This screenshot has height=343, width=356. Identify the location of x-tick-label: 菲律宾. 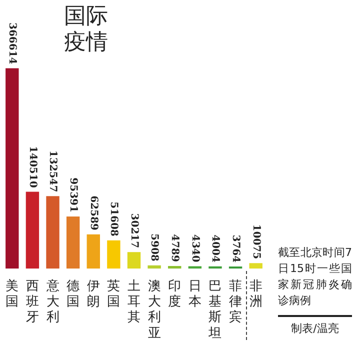
(235, 301).